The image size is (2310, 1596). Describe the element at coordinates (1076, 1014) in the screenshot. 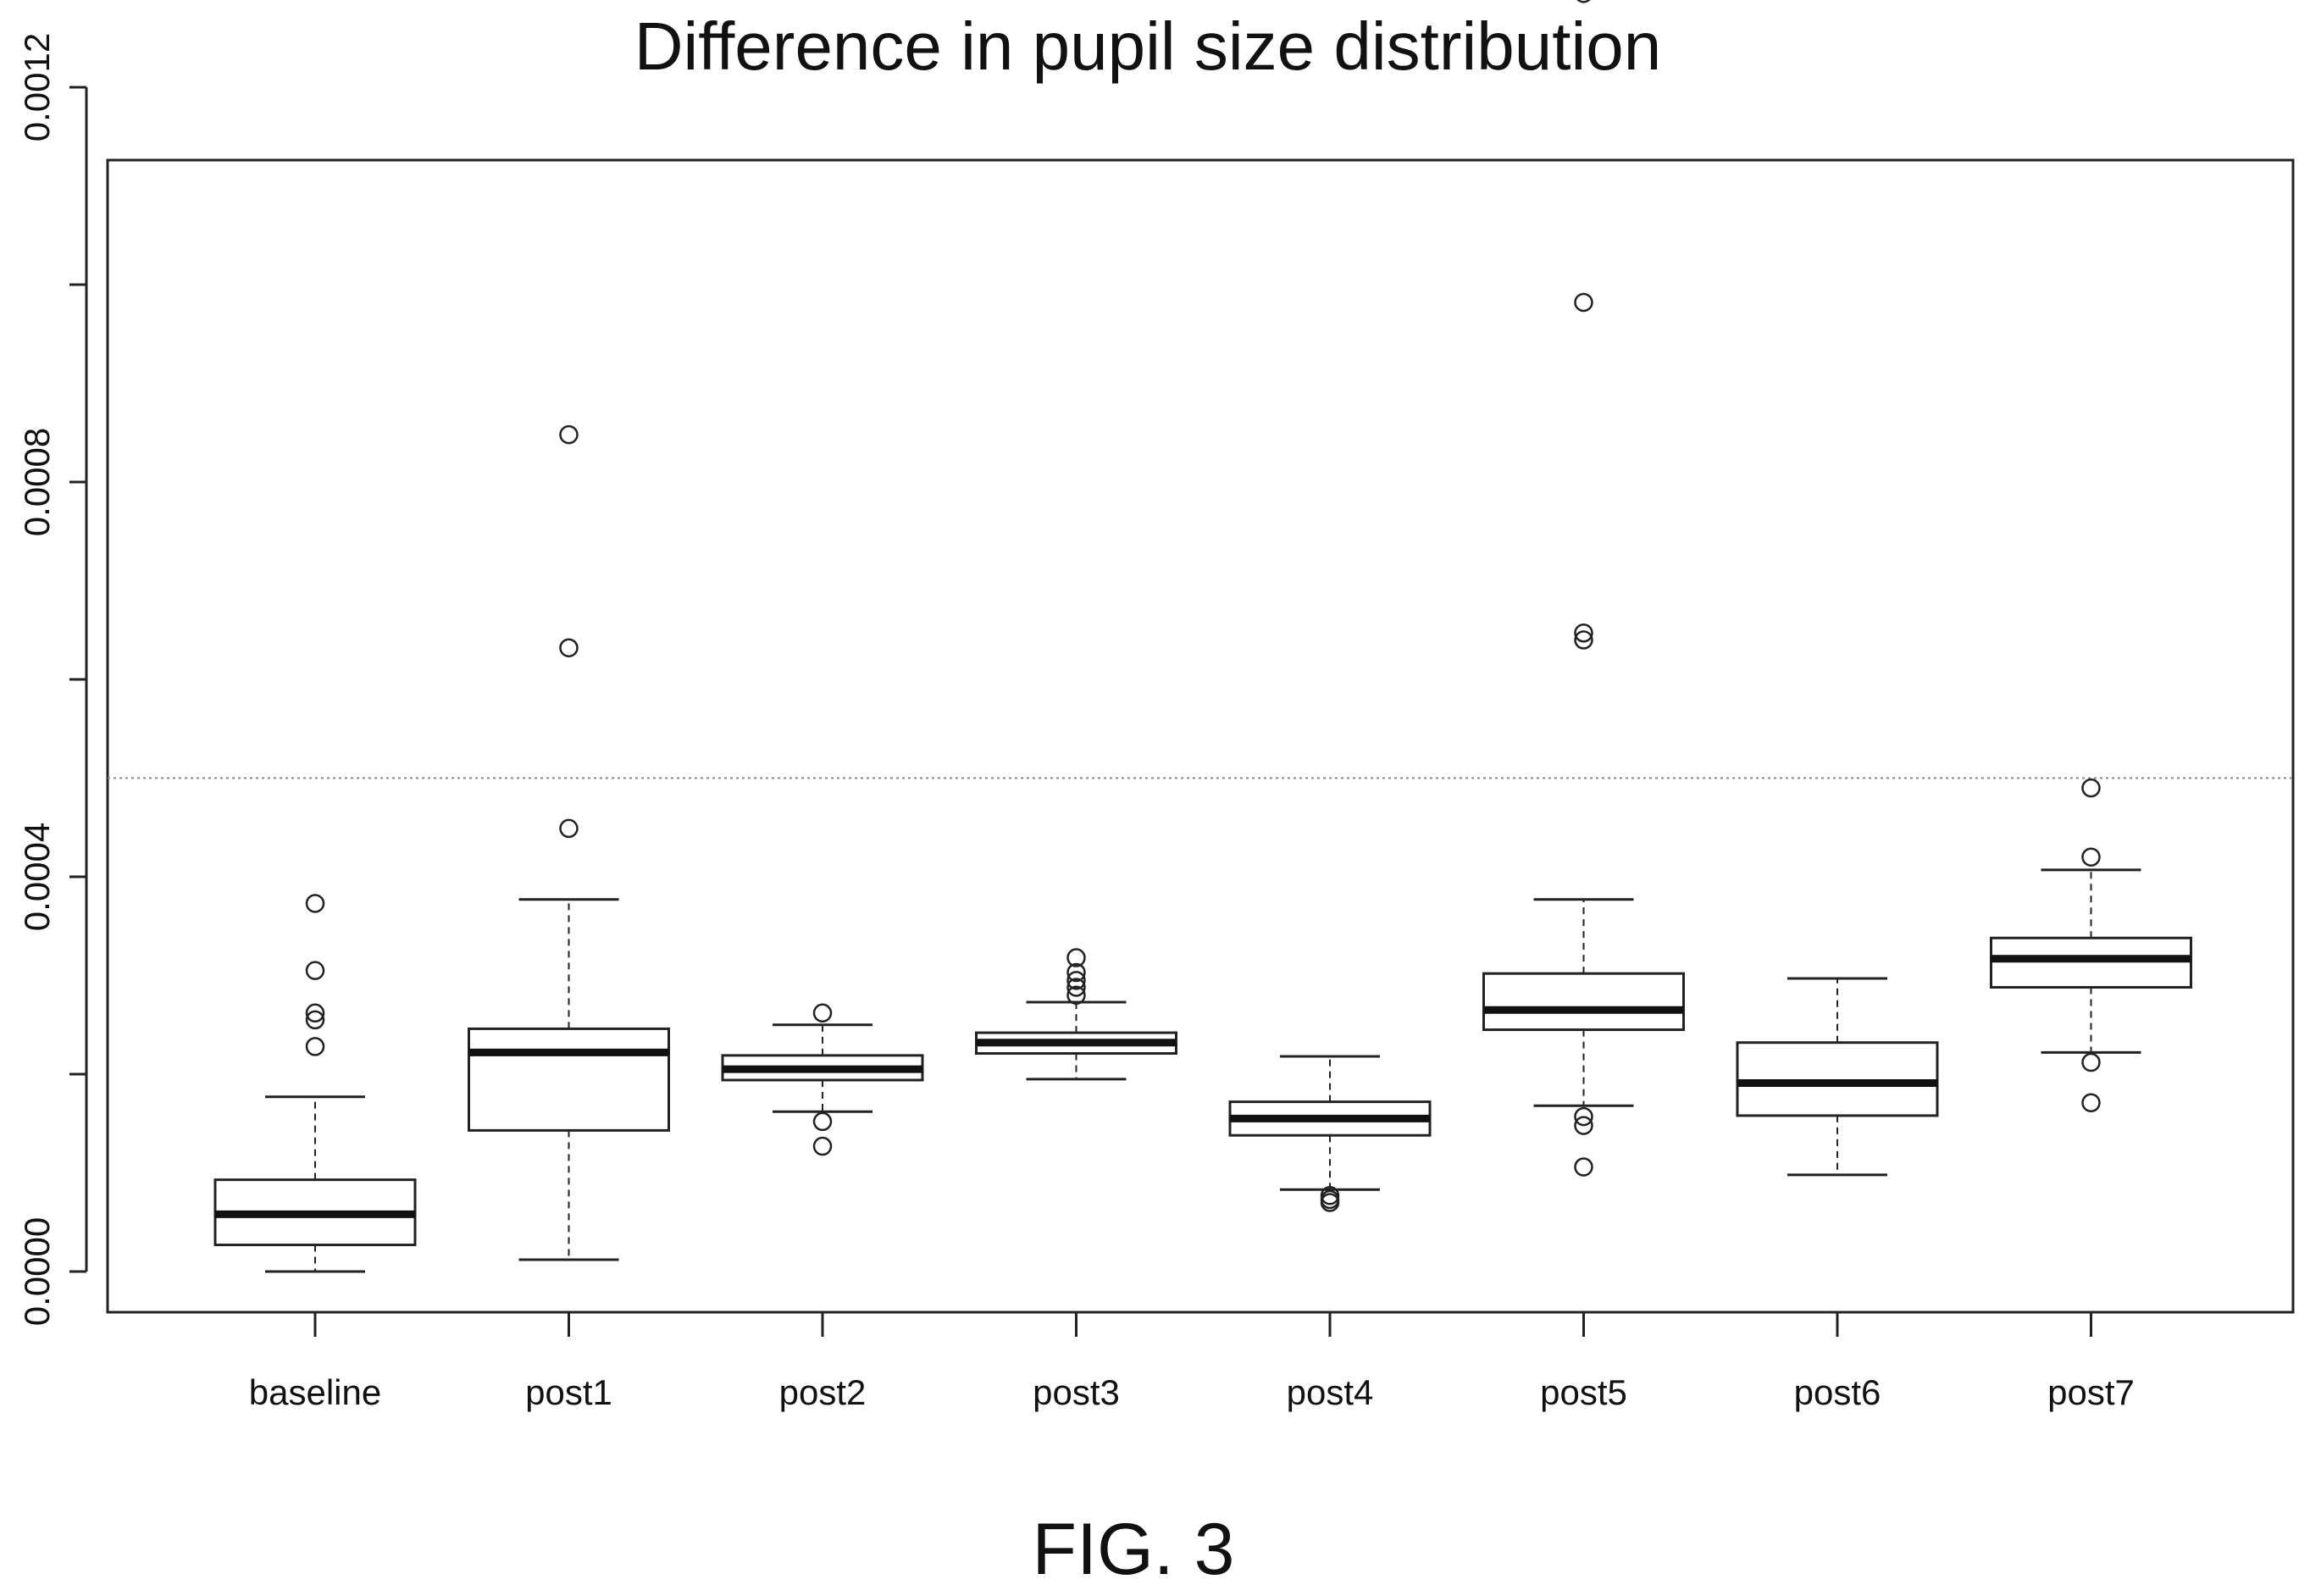

I see `box-post3` at that location.